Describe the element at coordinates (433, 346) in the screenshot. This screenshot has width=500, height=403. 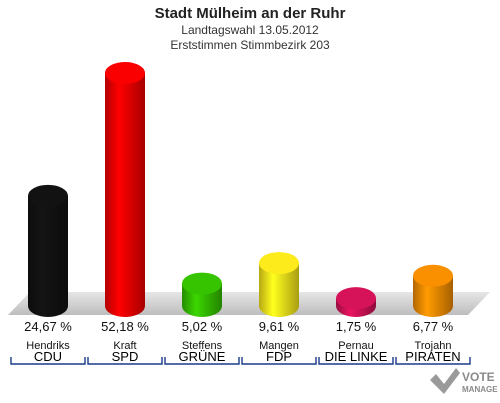
I see `candidate-label: Trojahn` at that location.